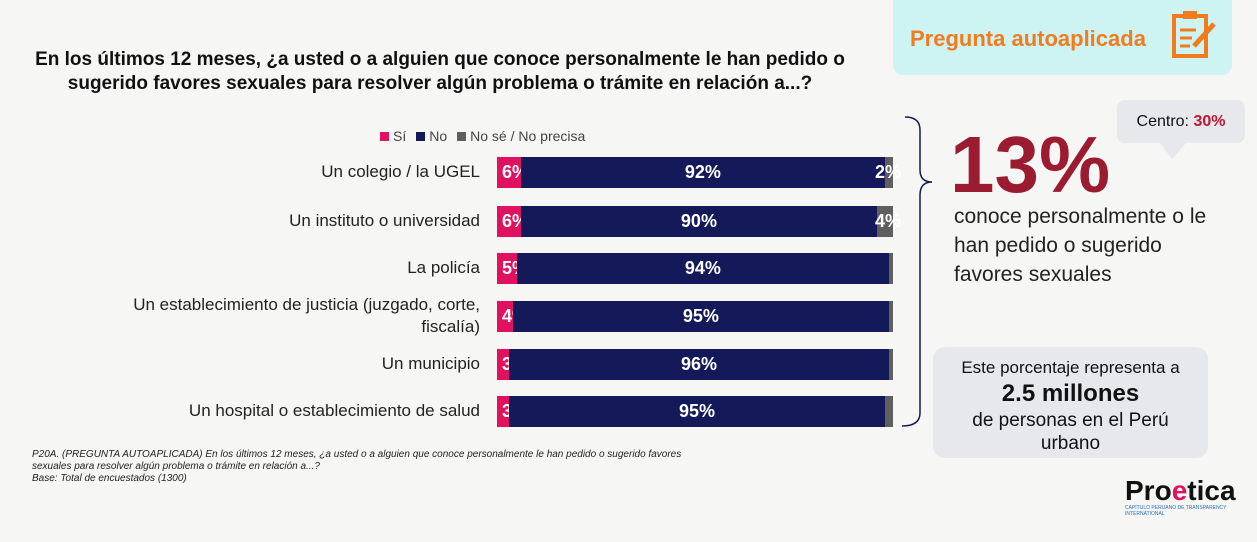 Image resolution: width=1257 pixels, height=542 pixels. Describe the element at coordinates (384, 220) in the screenshot. I see `category-label: Un instituto o universidad` at that location.